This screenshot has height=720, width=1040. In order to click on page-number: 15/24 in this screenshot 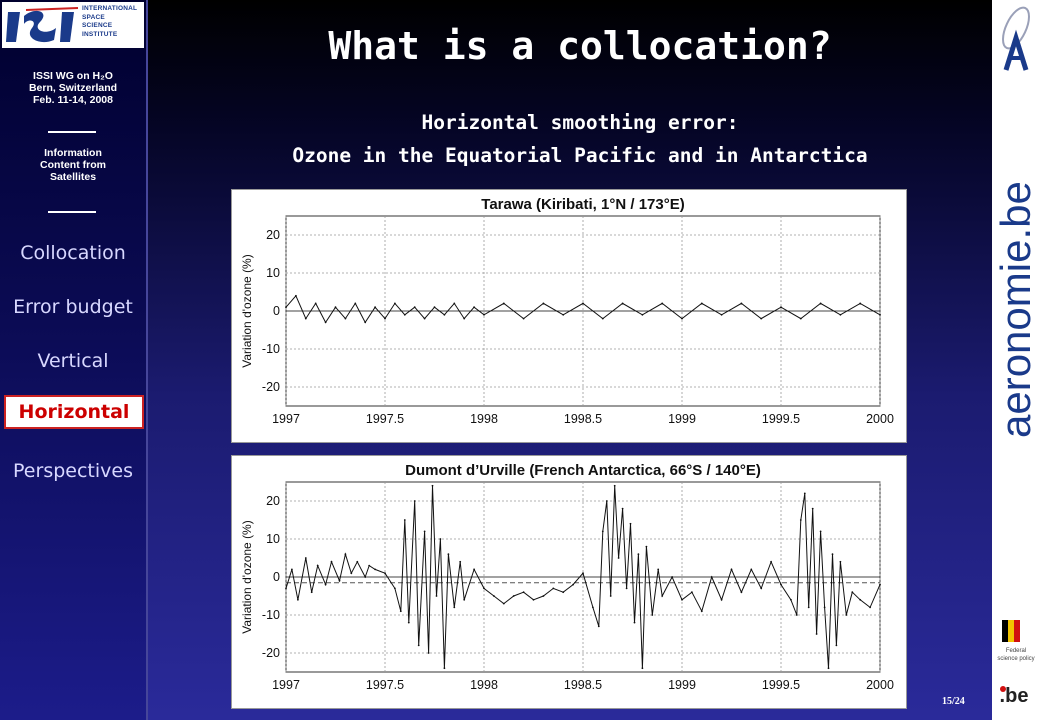, I will do `click(953, 701)`.